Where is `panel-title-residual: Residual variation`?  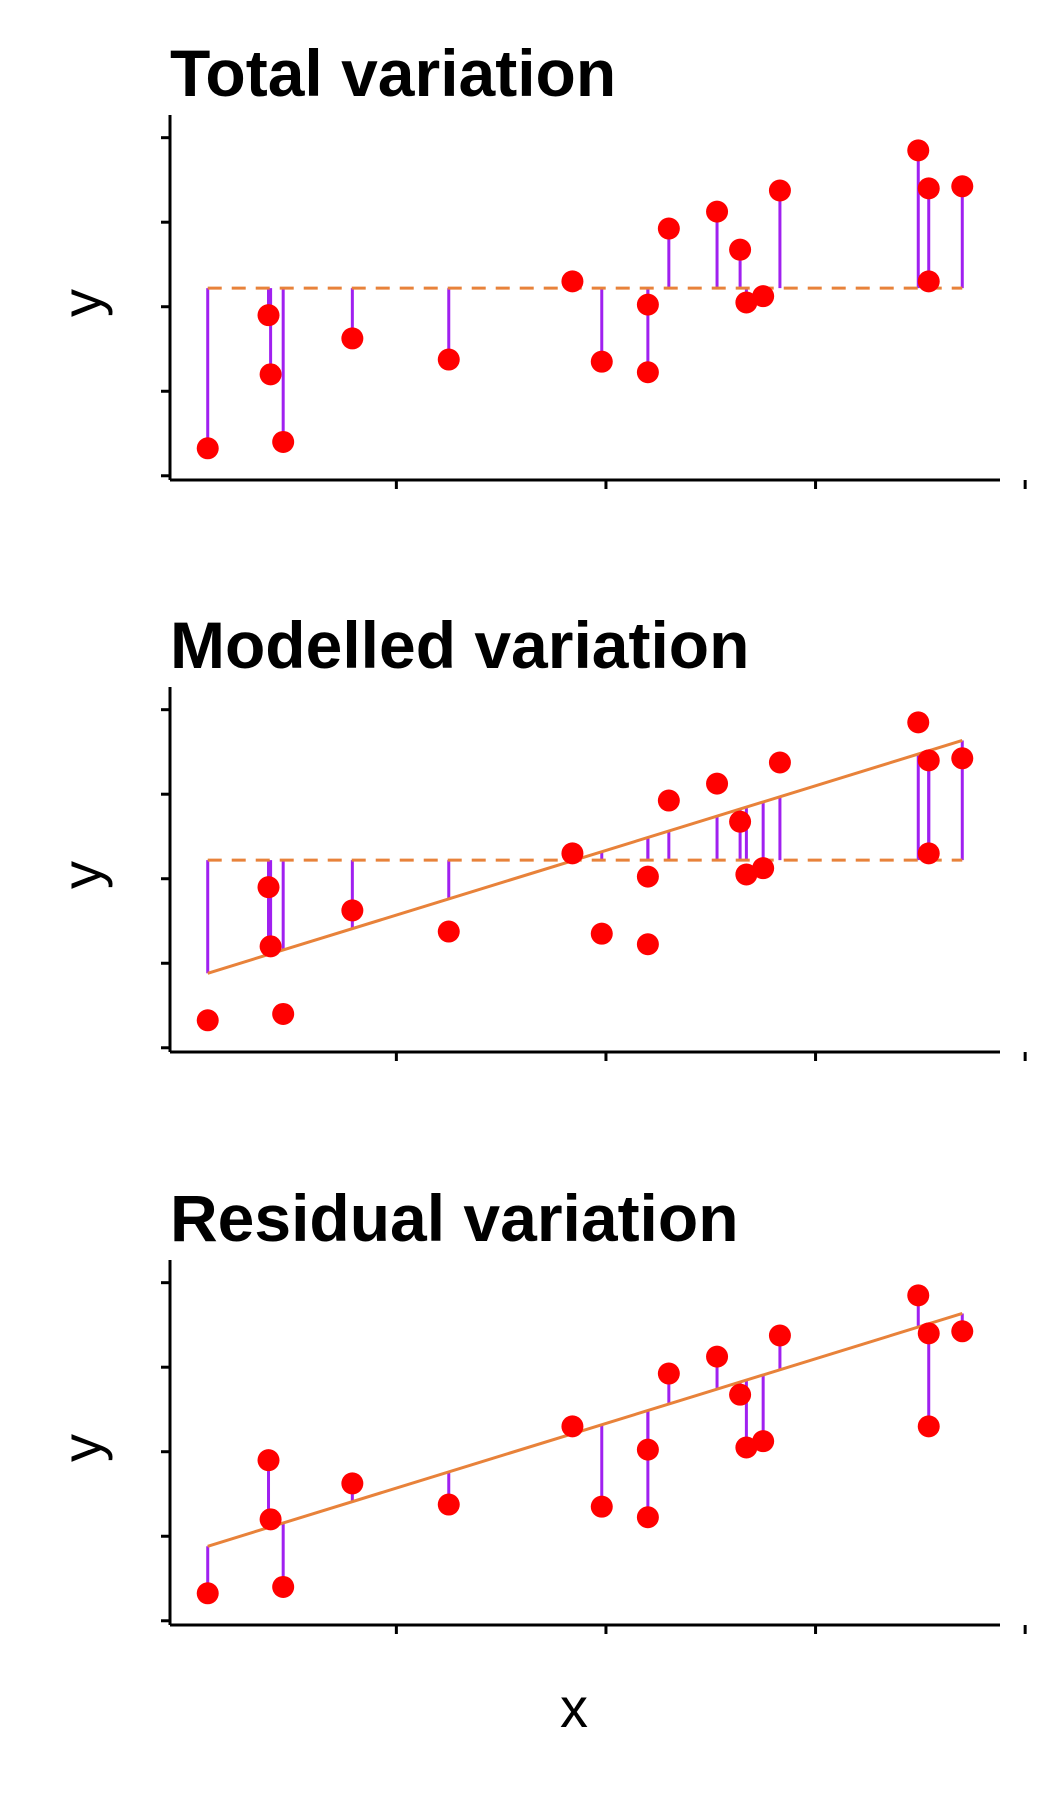 panel-title-residual: Residual variation is located at coordinates (454, 1218).